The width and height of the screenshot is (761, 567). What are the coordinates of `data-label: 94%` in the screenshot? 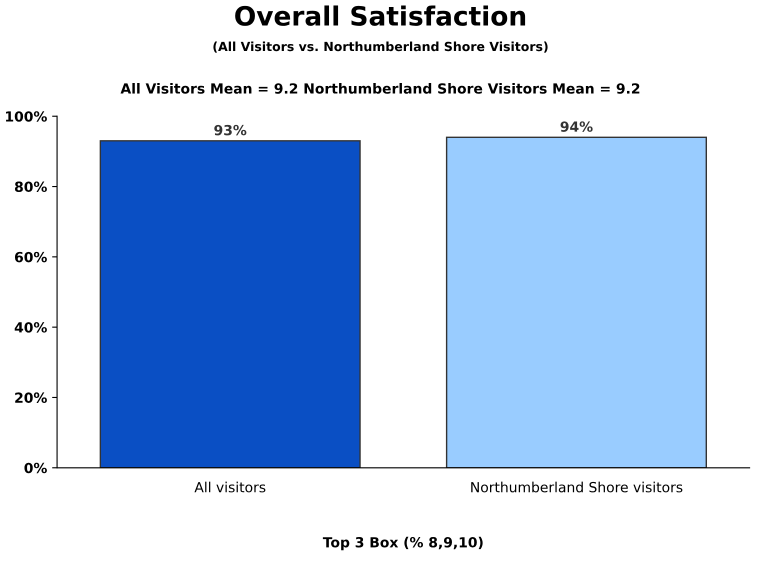 It's located at (576, 126).